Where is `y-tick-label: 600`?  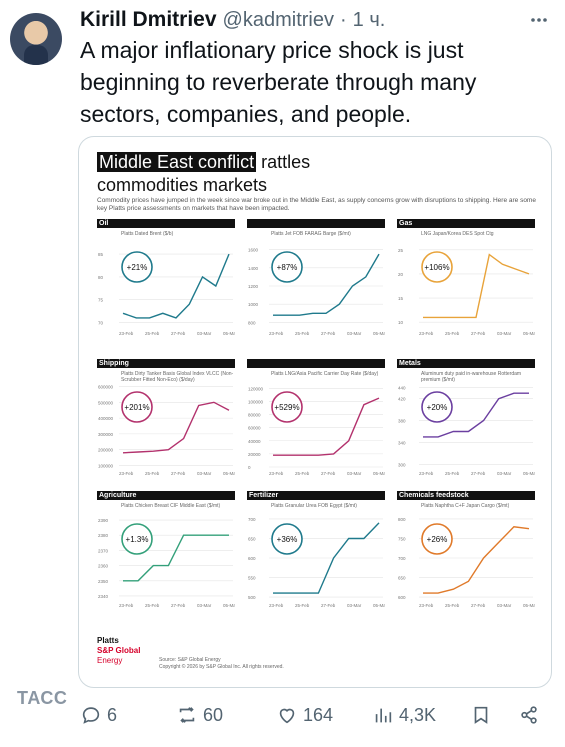 y-tick-label: 600 is located at coordinates (402, 597).